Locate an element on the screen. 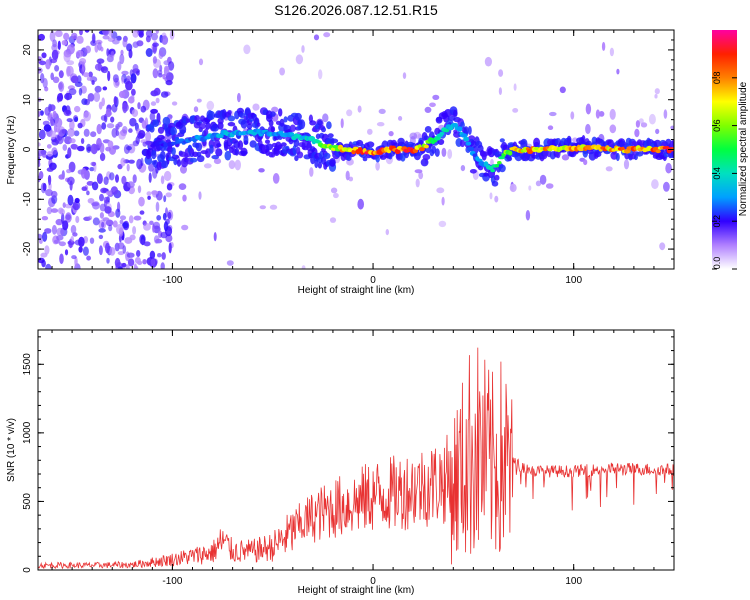 This screenshot has height=600, width=750. spectrogram-xtick-label: 100 is located at coordinates (573, 280).